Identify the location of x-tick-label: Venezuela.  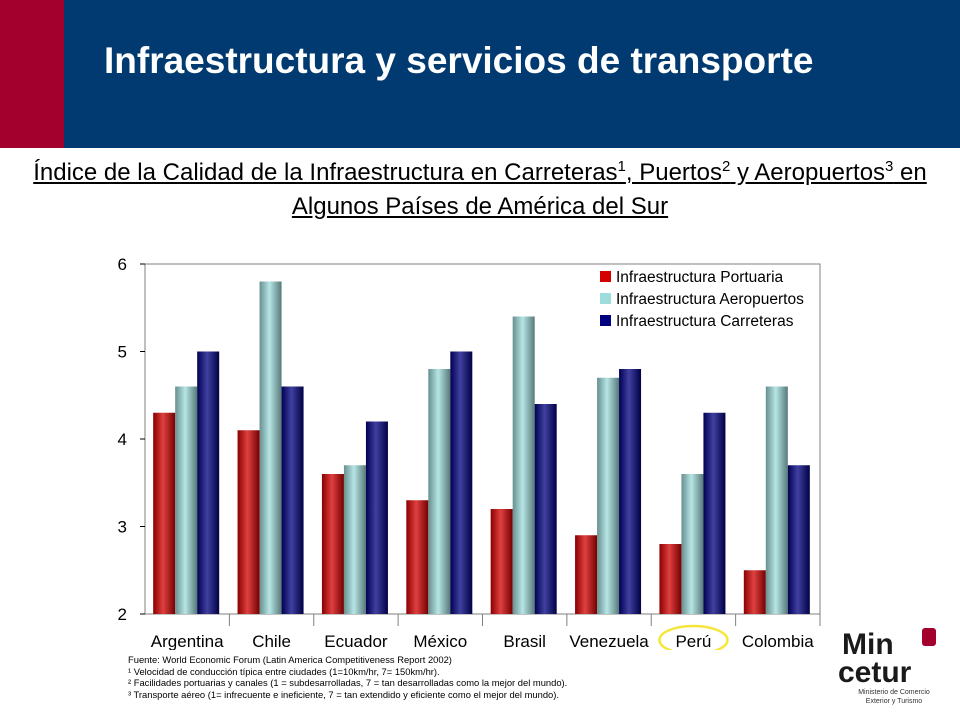
(609, 641).